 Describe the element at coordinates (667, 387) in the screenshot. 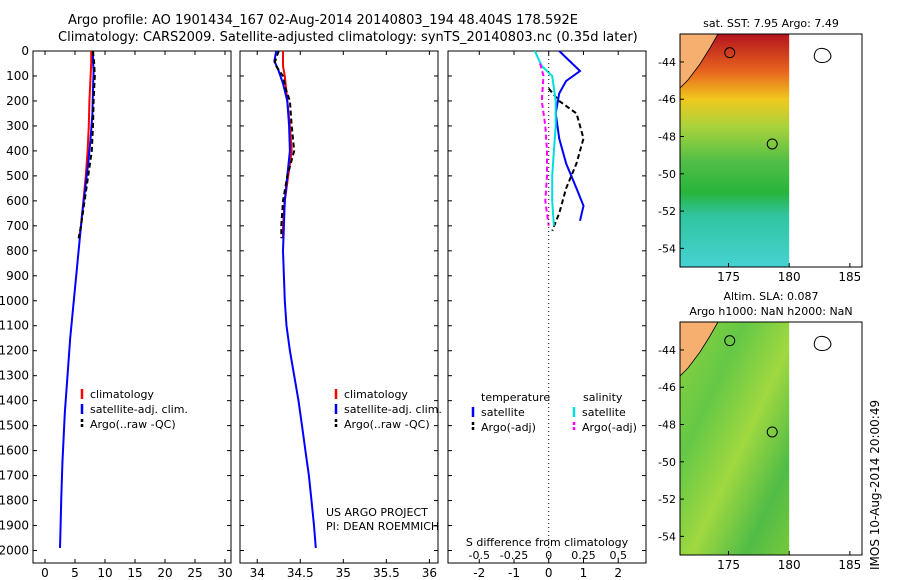

I see `sla-map-ytick-label: -46` at that location.